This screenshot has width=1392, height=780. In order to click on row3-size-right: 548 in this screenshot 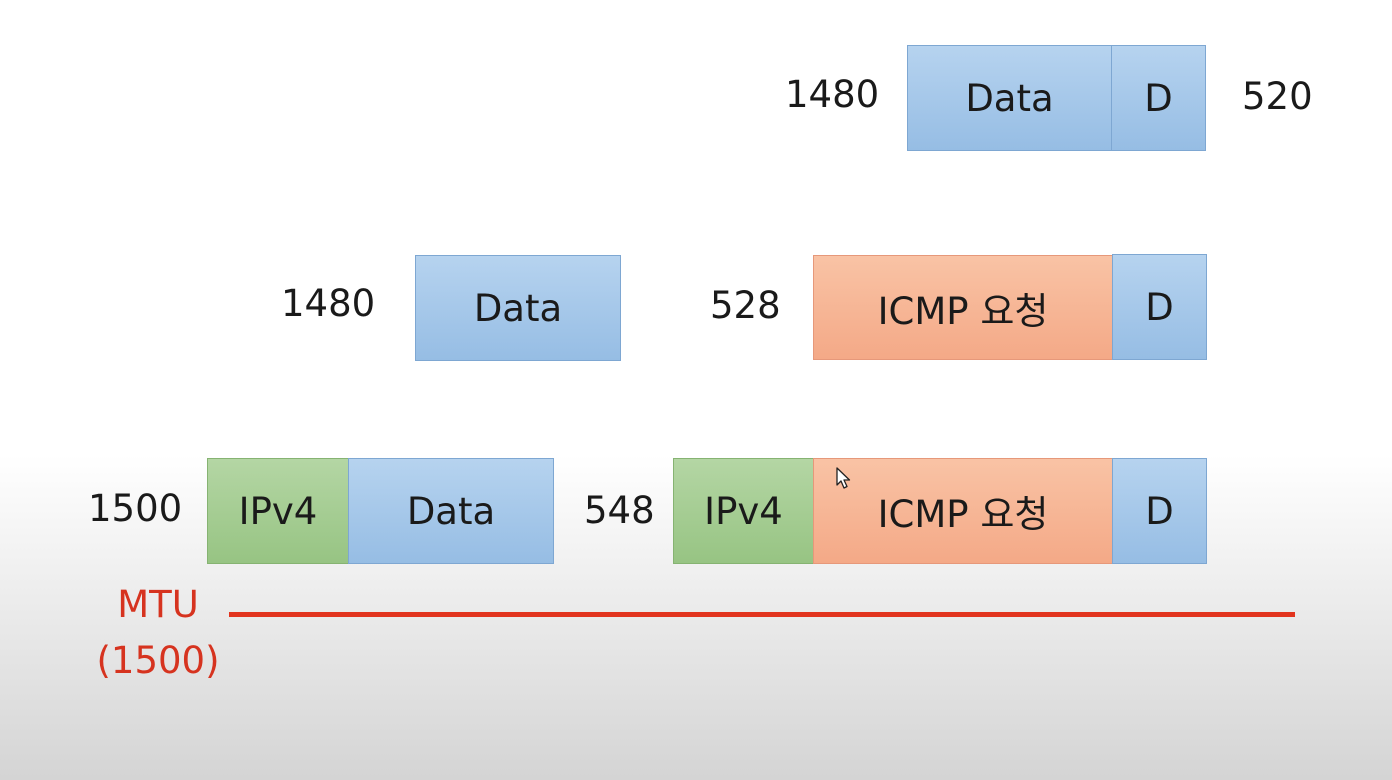, I will do `click(619, 510)`.